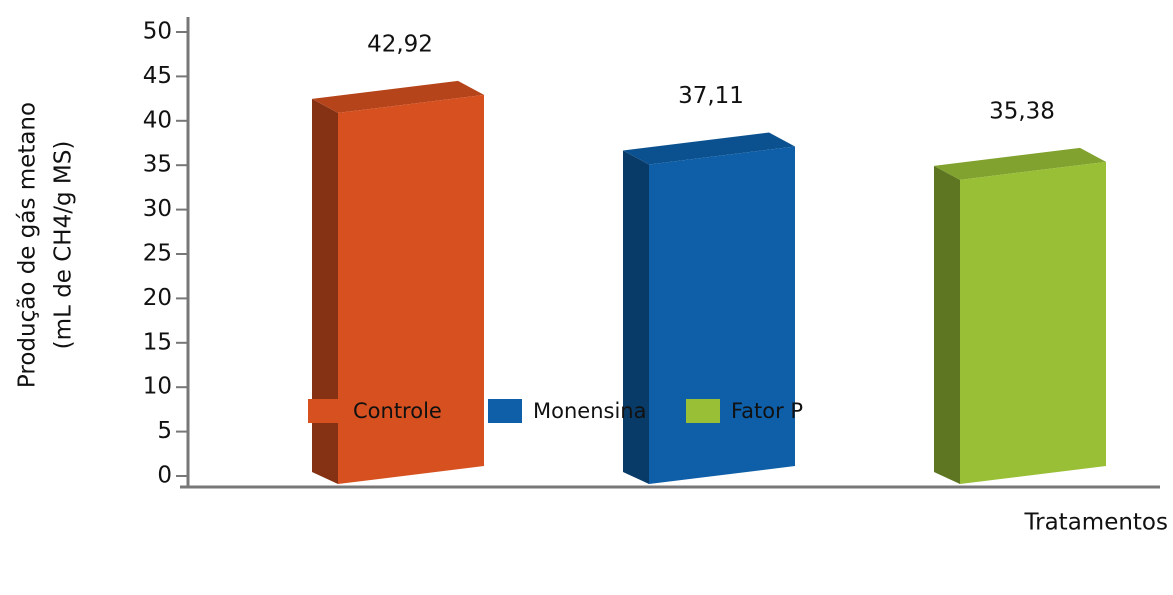 The width and height of the screenshot is (1173, 595). Describe the element at coordinates (157, 342) in the screenshot. I see `y-tick-label: 15` at that location.